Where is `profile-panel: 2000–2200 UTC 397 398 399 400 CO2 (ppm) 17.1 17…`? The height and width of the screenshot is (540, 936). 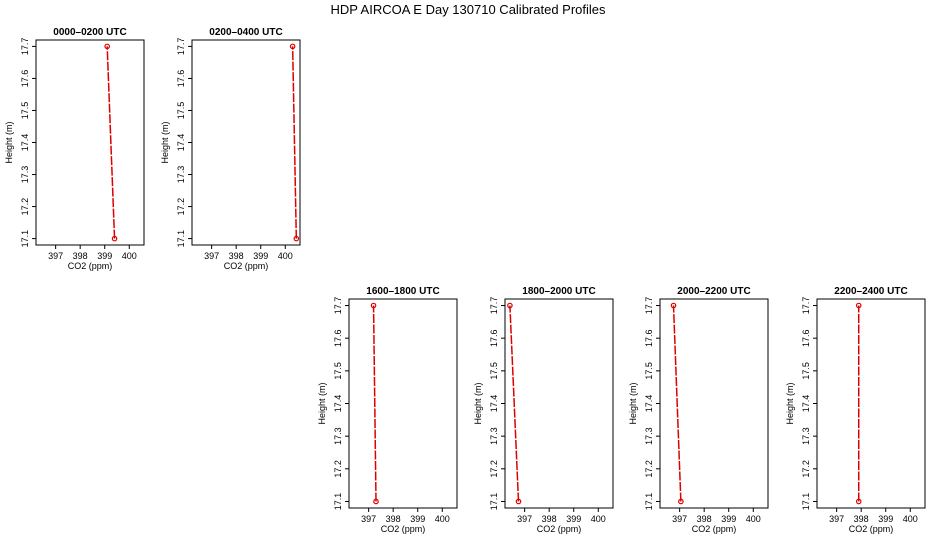 profile-panel: 2000–2200 UTC 397 398 399 400 CO2 (ppm) 17.1 17… is located at coordinates (698, 410).